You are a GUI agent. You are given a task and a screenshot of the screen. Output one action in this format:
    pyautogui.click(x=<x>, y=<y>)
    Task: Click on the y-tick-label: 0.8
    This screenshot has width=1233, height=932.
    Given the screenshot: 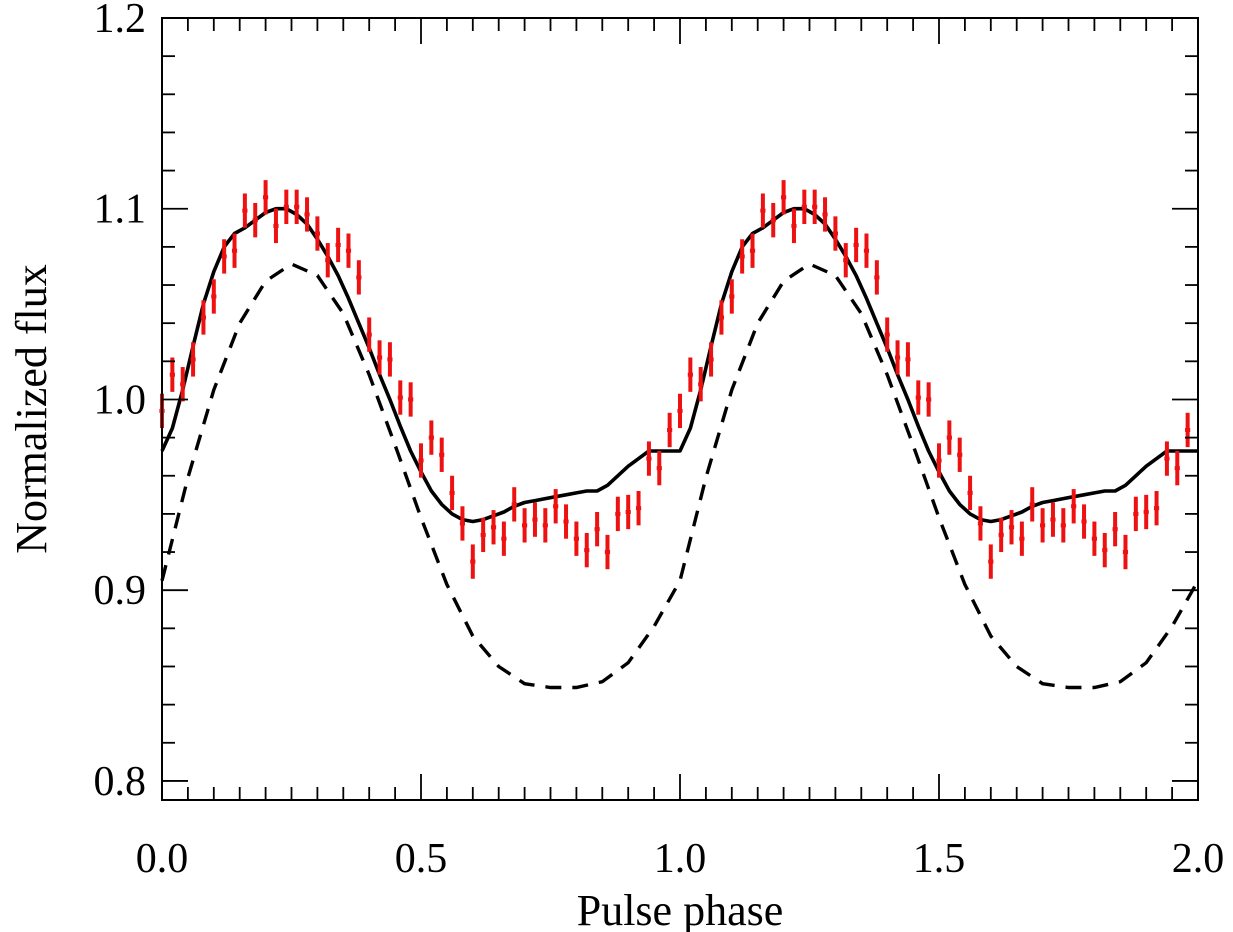 What is the action you would take?
    pyautogui.click(x=120, y=782)
    